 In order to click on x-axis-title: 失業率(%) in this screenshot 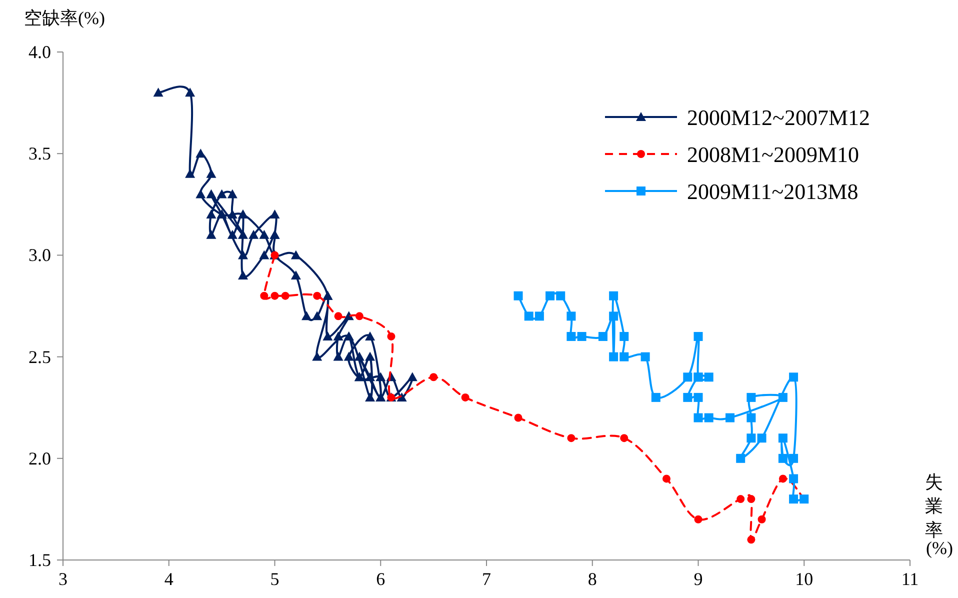, I will do `click(939, 515)`.